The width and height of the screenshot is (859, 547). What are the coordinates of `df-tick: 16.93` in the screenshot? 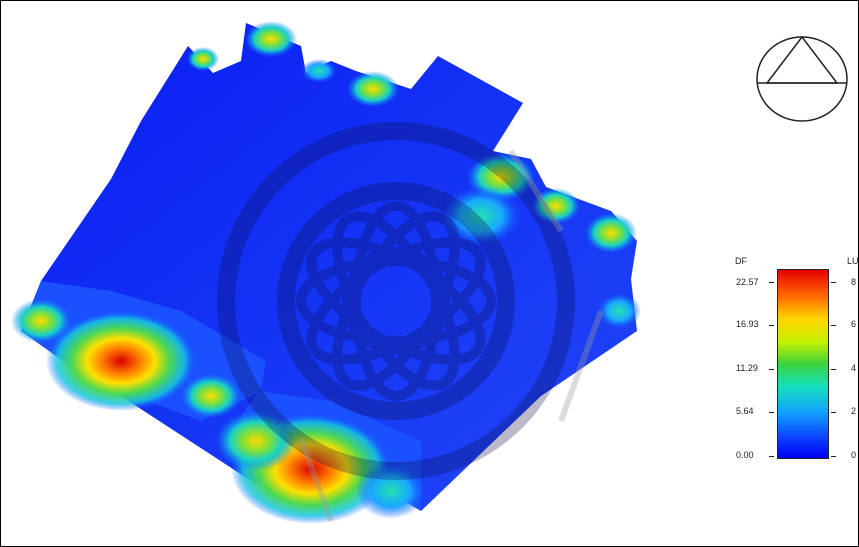 It's located at (747, 324).